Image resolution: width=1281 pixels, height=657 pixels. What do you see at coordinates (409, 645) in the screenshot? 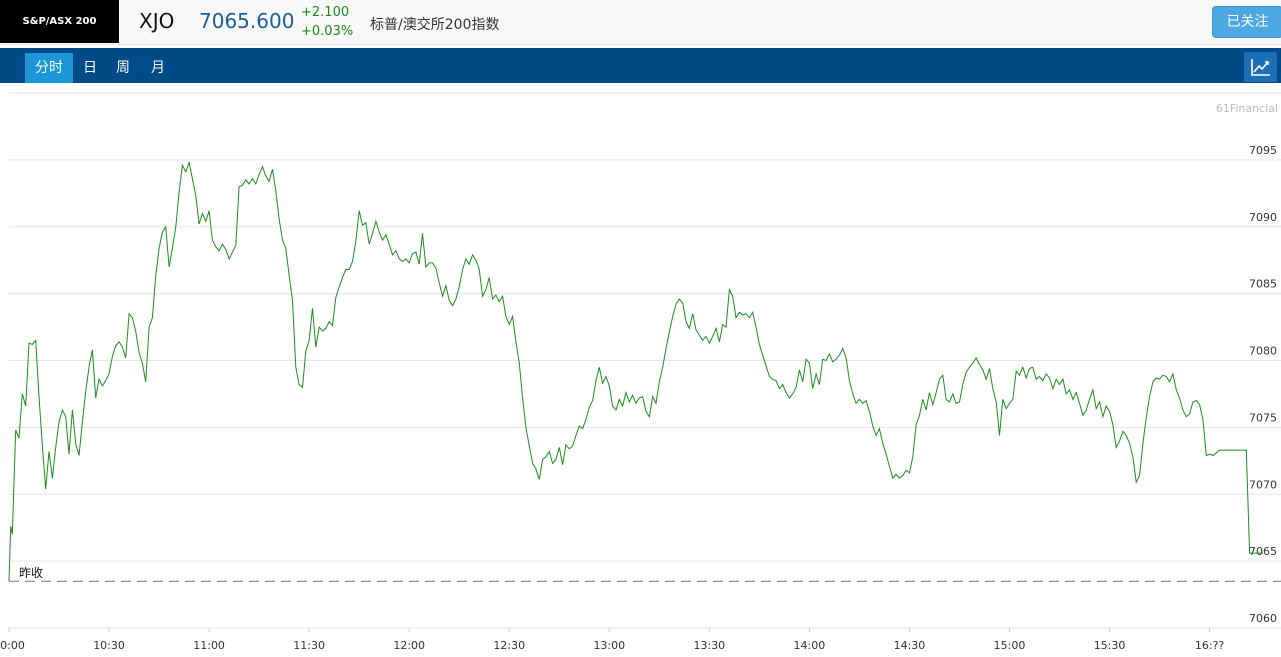
I see `x-tick-label: 12:00` at bounding box center [409, 645].